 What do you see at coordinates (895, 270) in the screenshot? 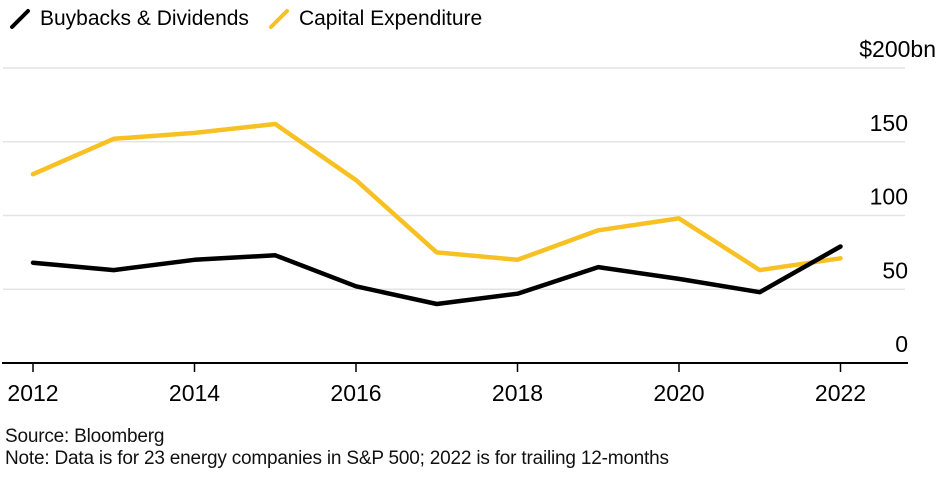
I see `y-tick-label: 50` at bounding box center [895, 270].